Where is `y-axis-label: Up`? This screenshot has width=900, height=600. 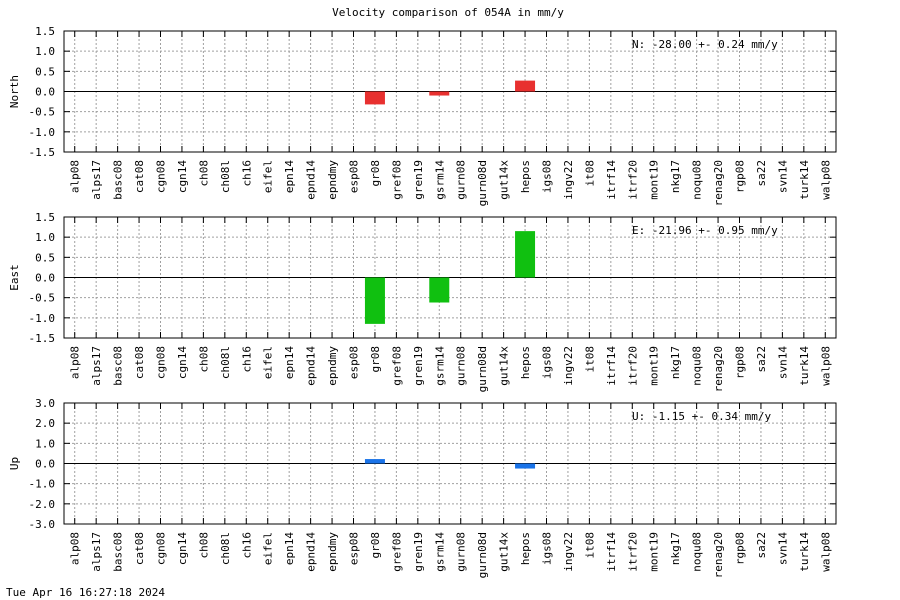 y-axis-label: Up is located at coordinates (14, 463).